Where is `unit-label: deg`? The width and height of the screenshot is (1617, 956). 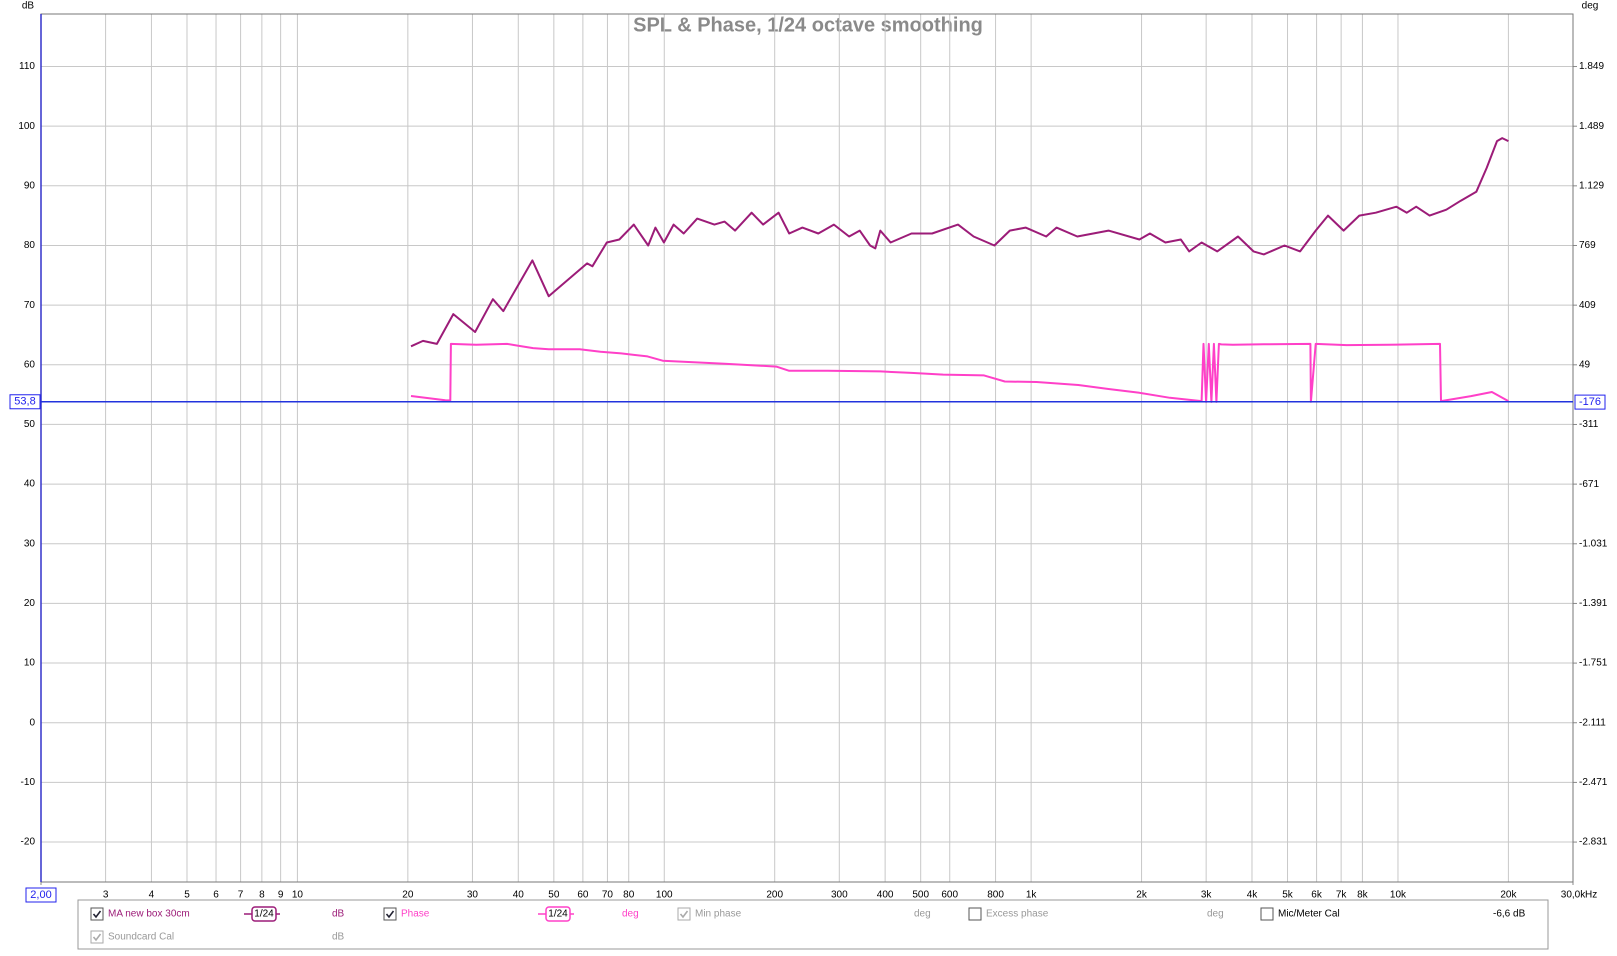 unit-label: deg is located at coordinates (630, 914).